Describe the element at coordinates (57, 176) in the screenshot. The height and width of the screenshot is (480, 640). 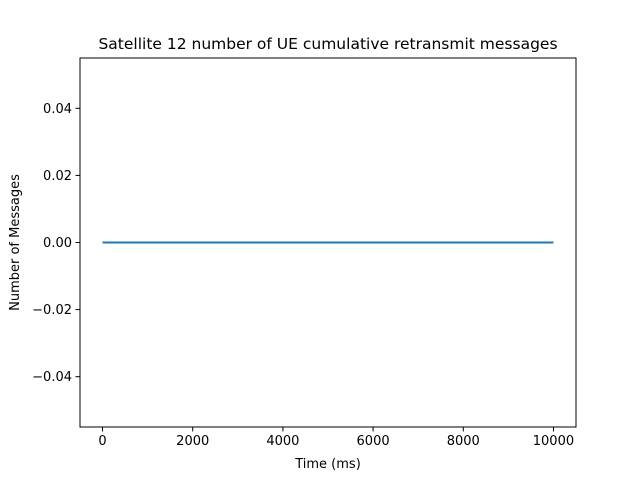
I see `y-tick-label: 0.02` at that location.